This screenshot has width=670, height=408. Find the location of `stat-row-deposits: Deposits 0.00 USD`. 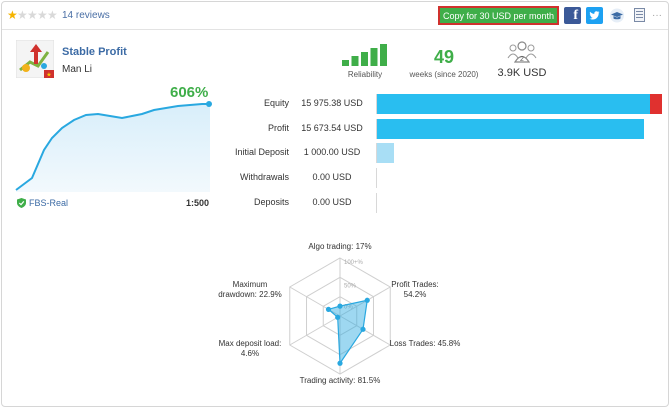

stat-row-deposits: Deposits 0.00 USD is located at coordinates (446, 204).